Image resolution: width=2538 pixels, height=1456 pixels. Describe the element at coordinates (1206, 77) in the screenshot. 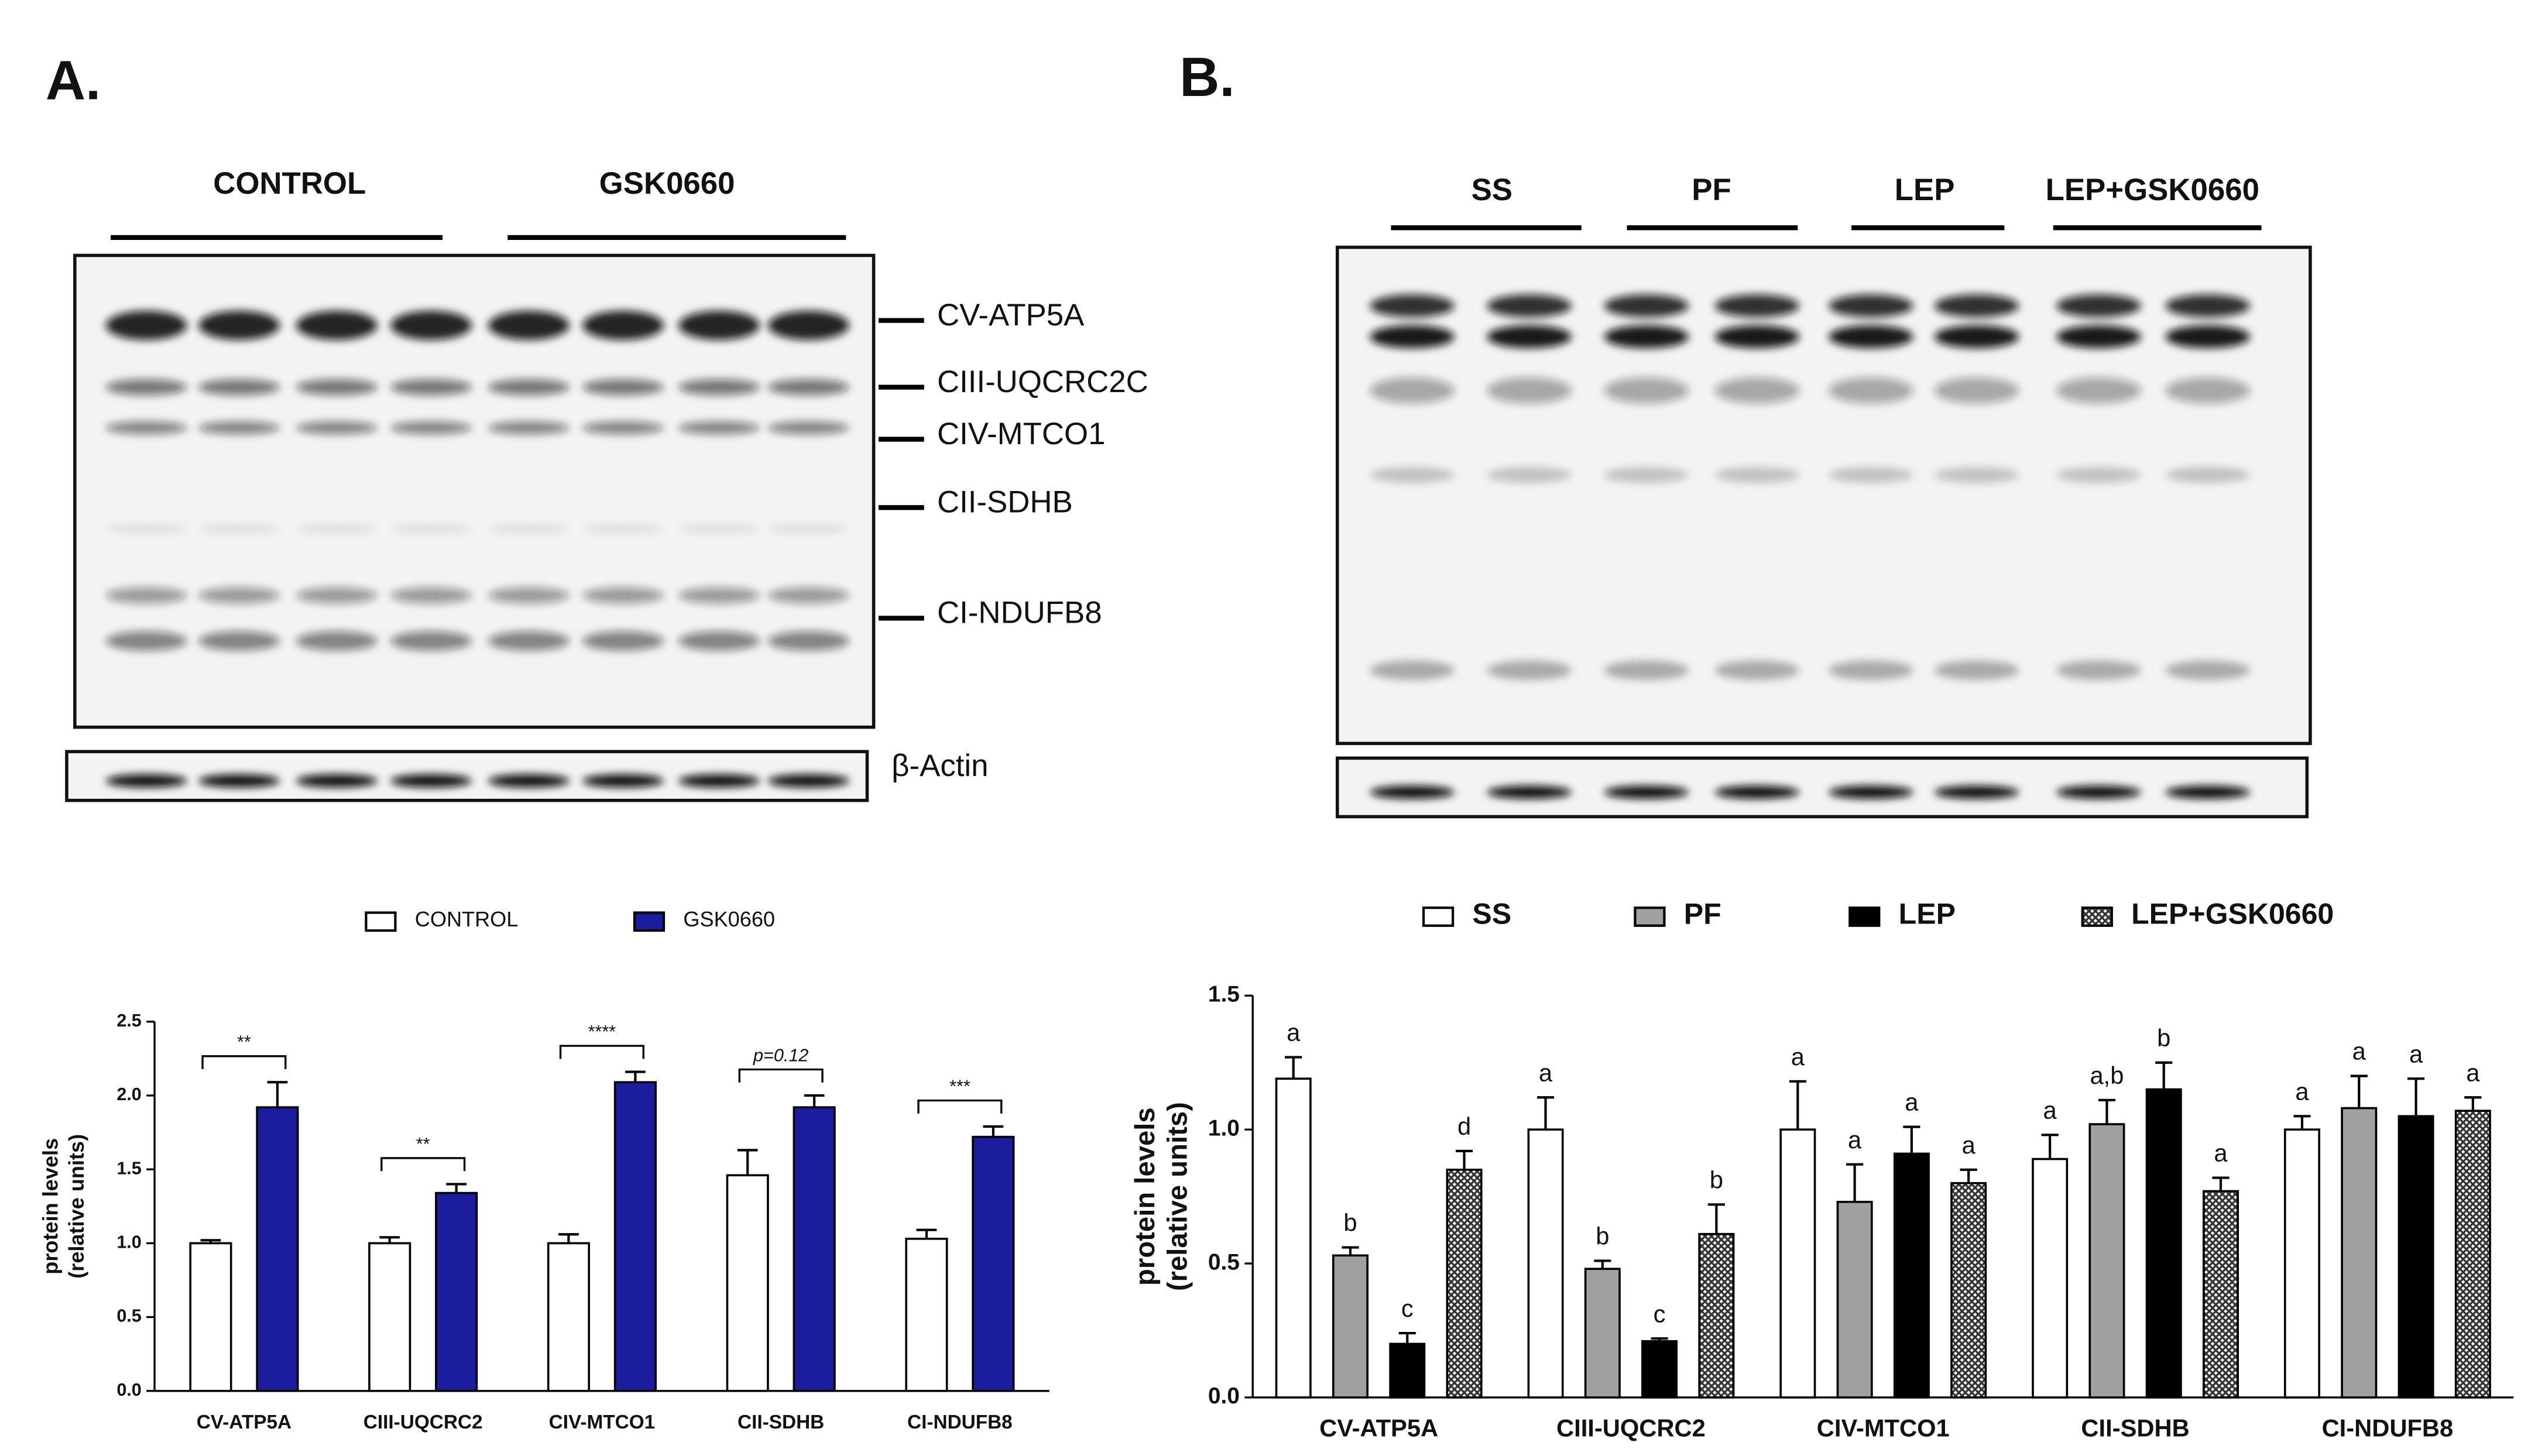

I see `panel-label: B.` at that location.